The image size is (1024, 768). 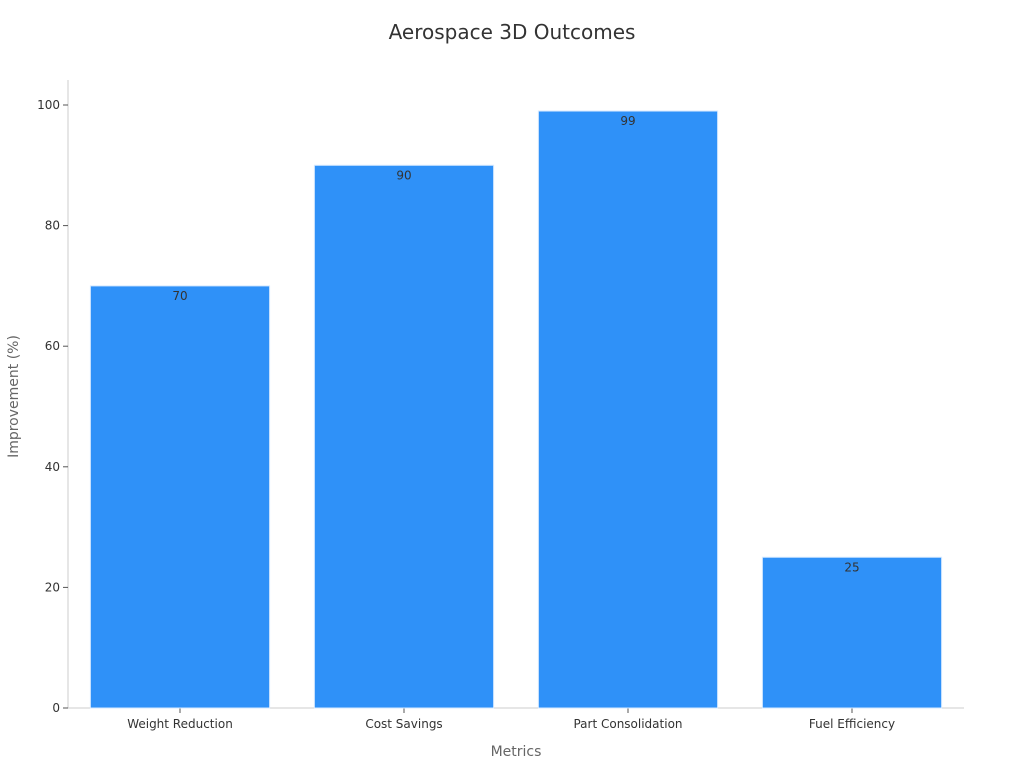 I want to click on data-label: 70, so click(x=179, y=296).